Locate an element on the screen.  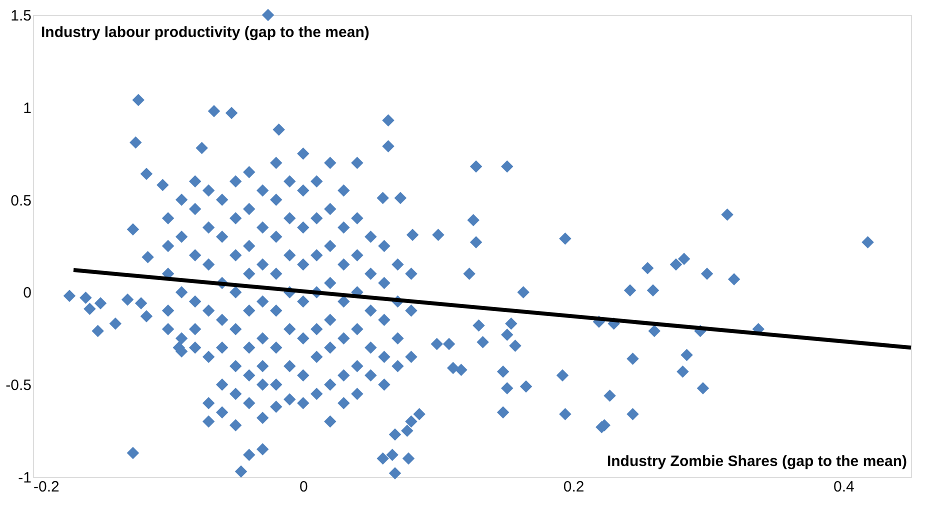
x-tick-label: 0.4 is located at coordinates (844, 487).